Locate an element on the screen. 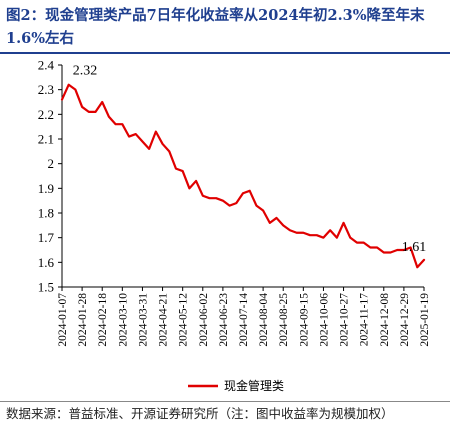 The image size is (450, 444). x-tick-label: 2025-01-19 is located at coordinates (425, 320).